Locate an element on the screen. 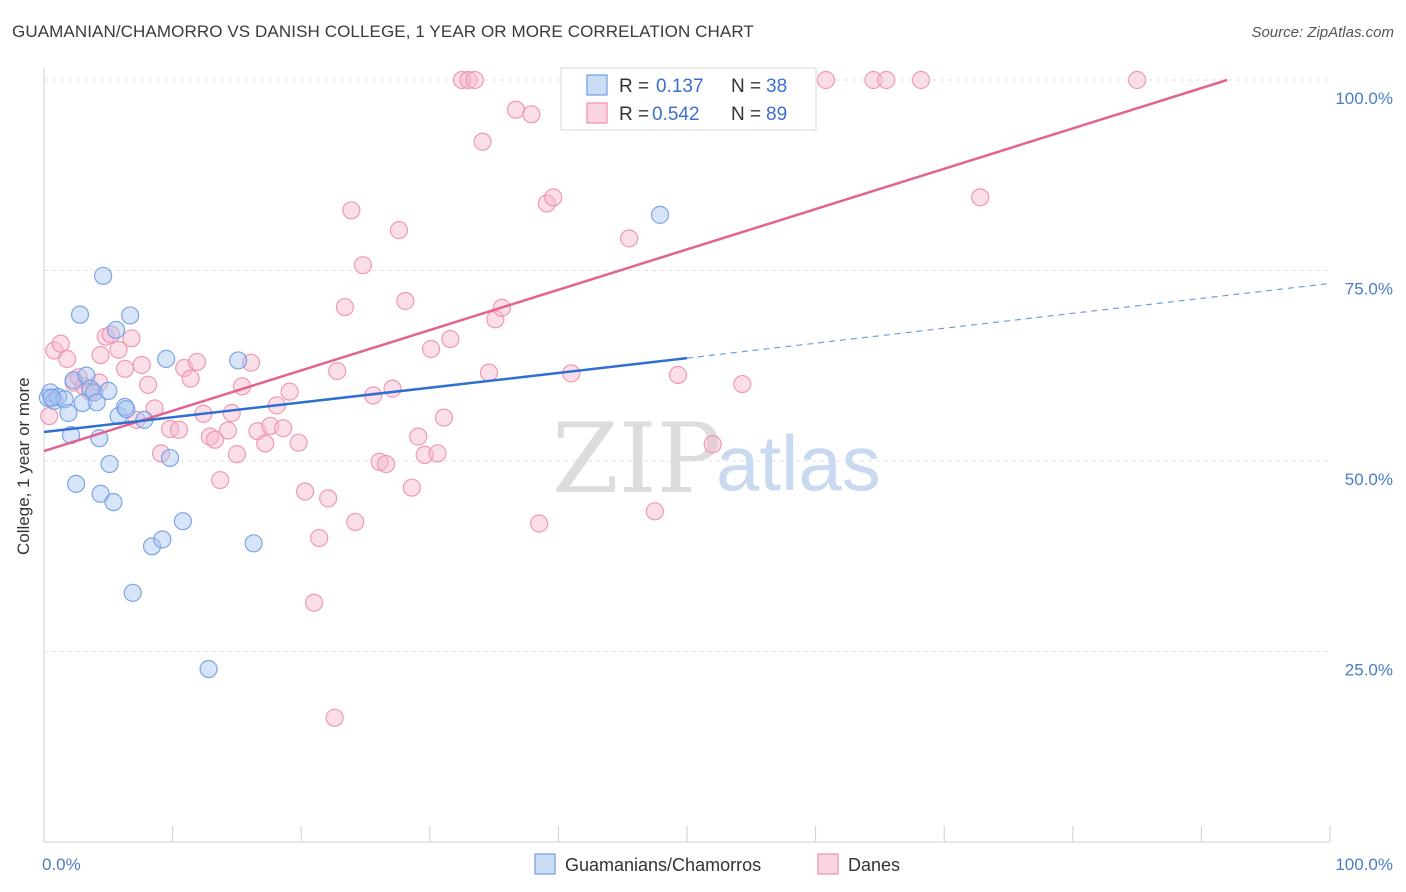 This screenshot has height=892, width=1406. watermark-atlas: atlas is located at coordinates (798, 463).